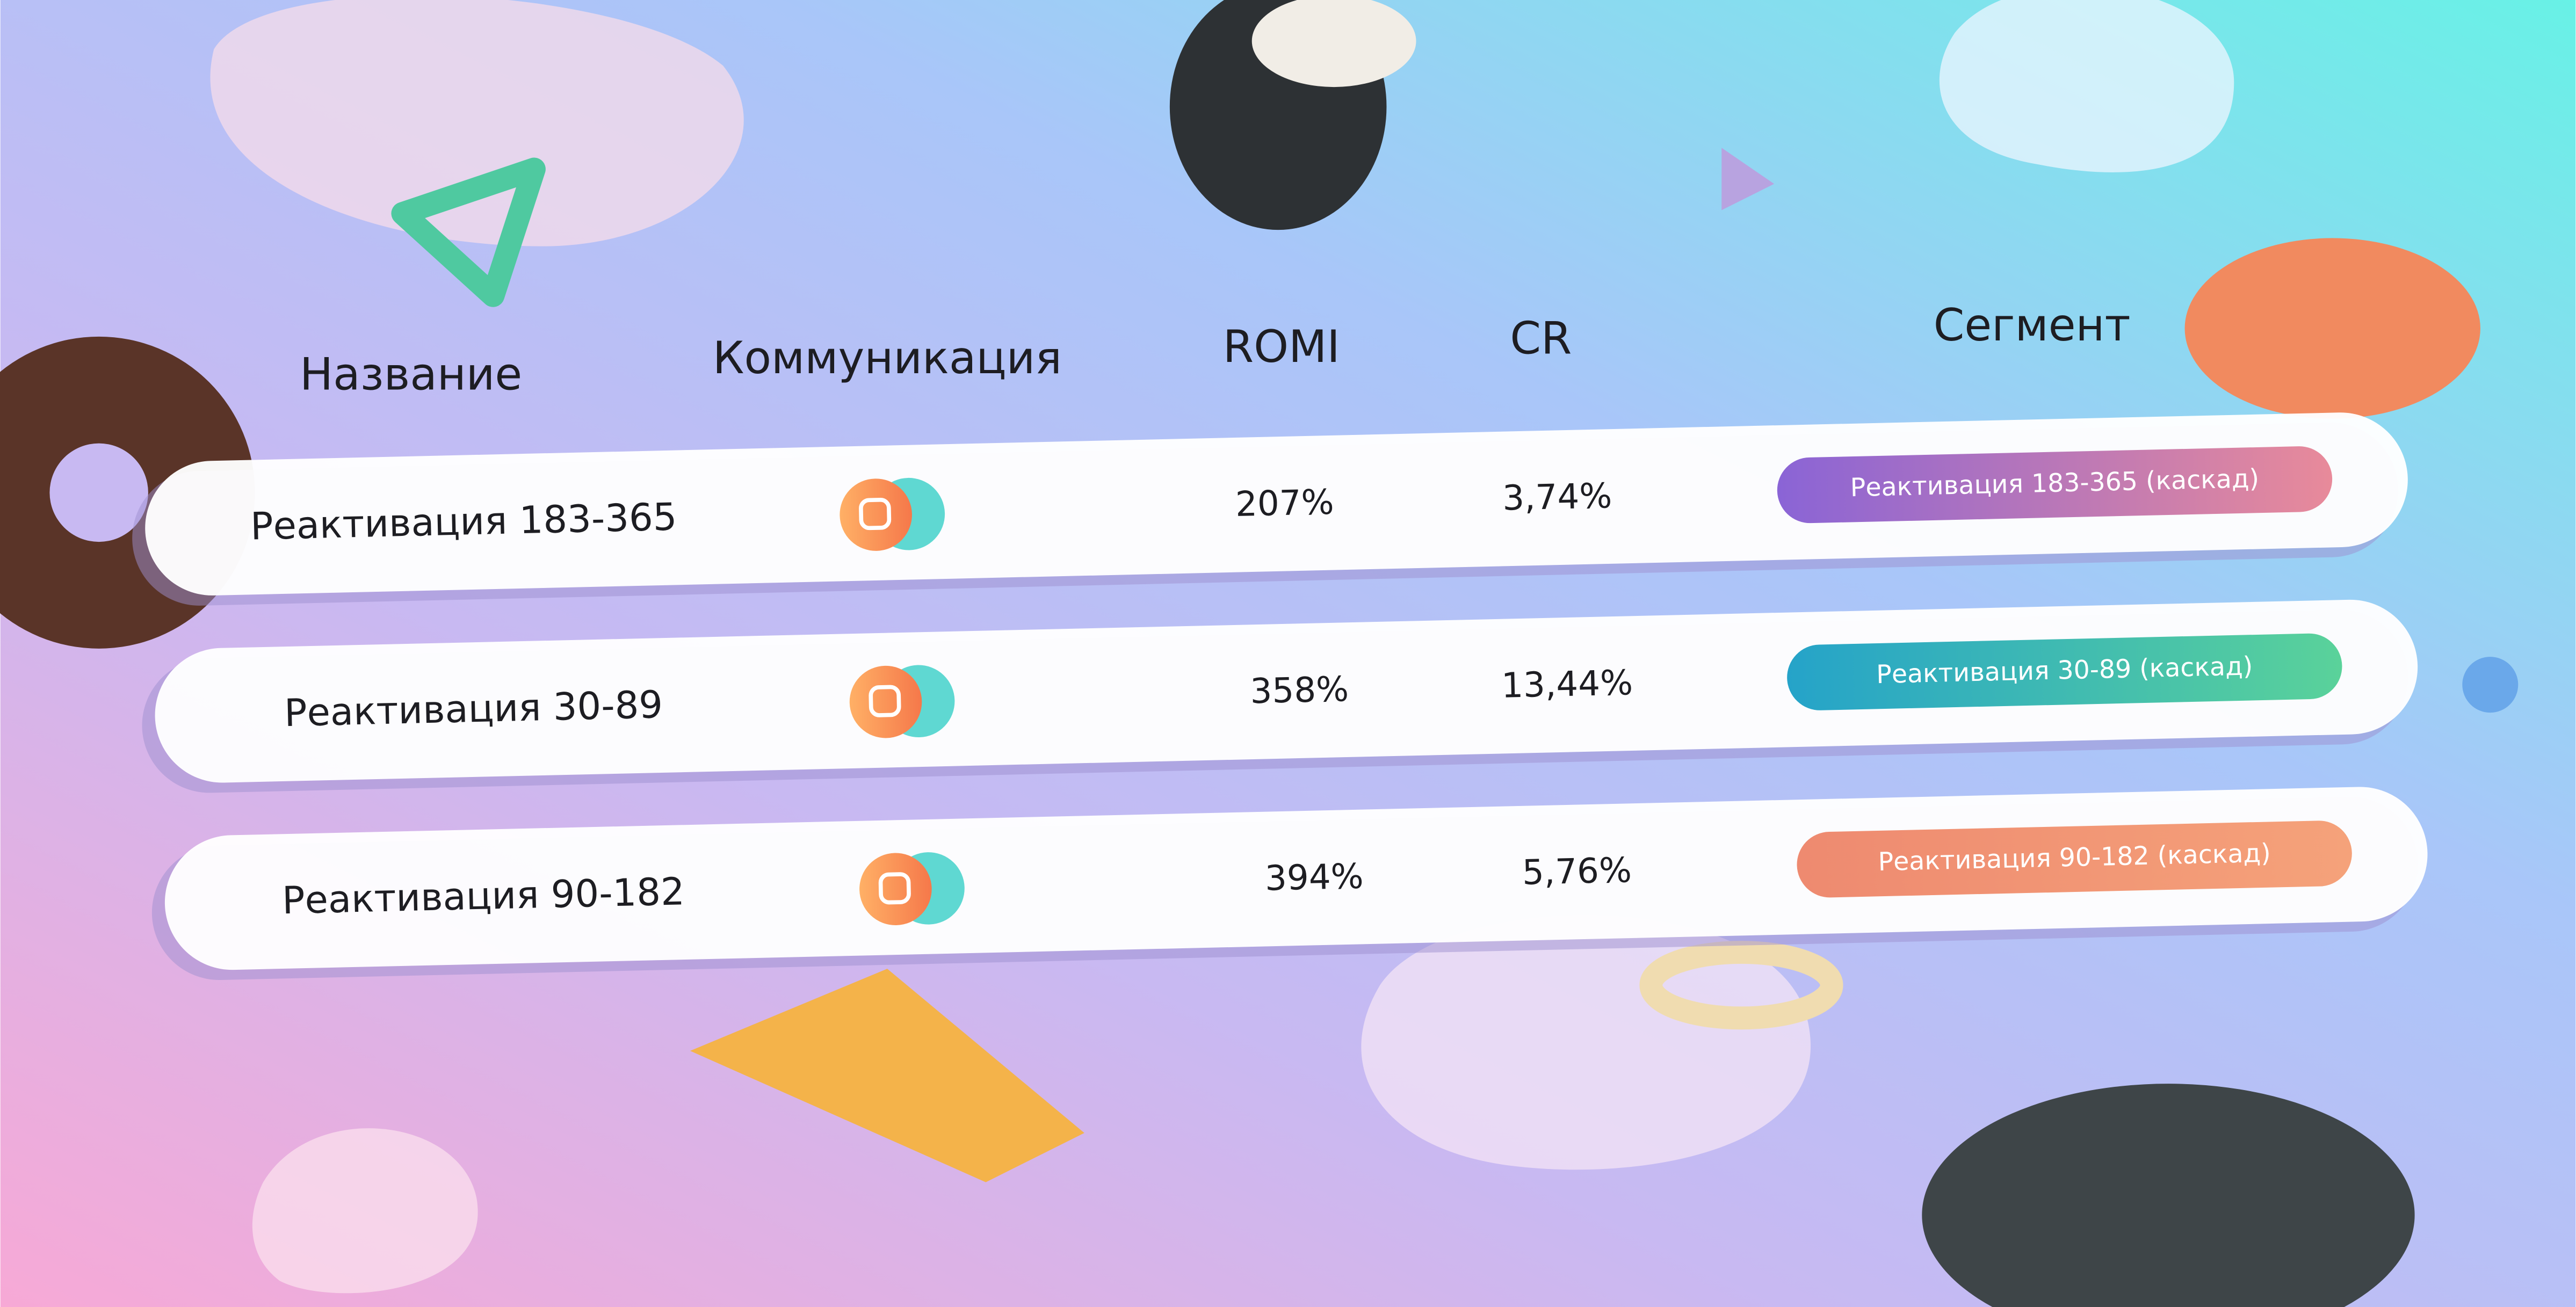 The height and width of the screenshot is (1307, 2576). Describe the element at coordinates (483, 896) in the screenshot. I see `row-name: Реактивация 90-182` at that location.